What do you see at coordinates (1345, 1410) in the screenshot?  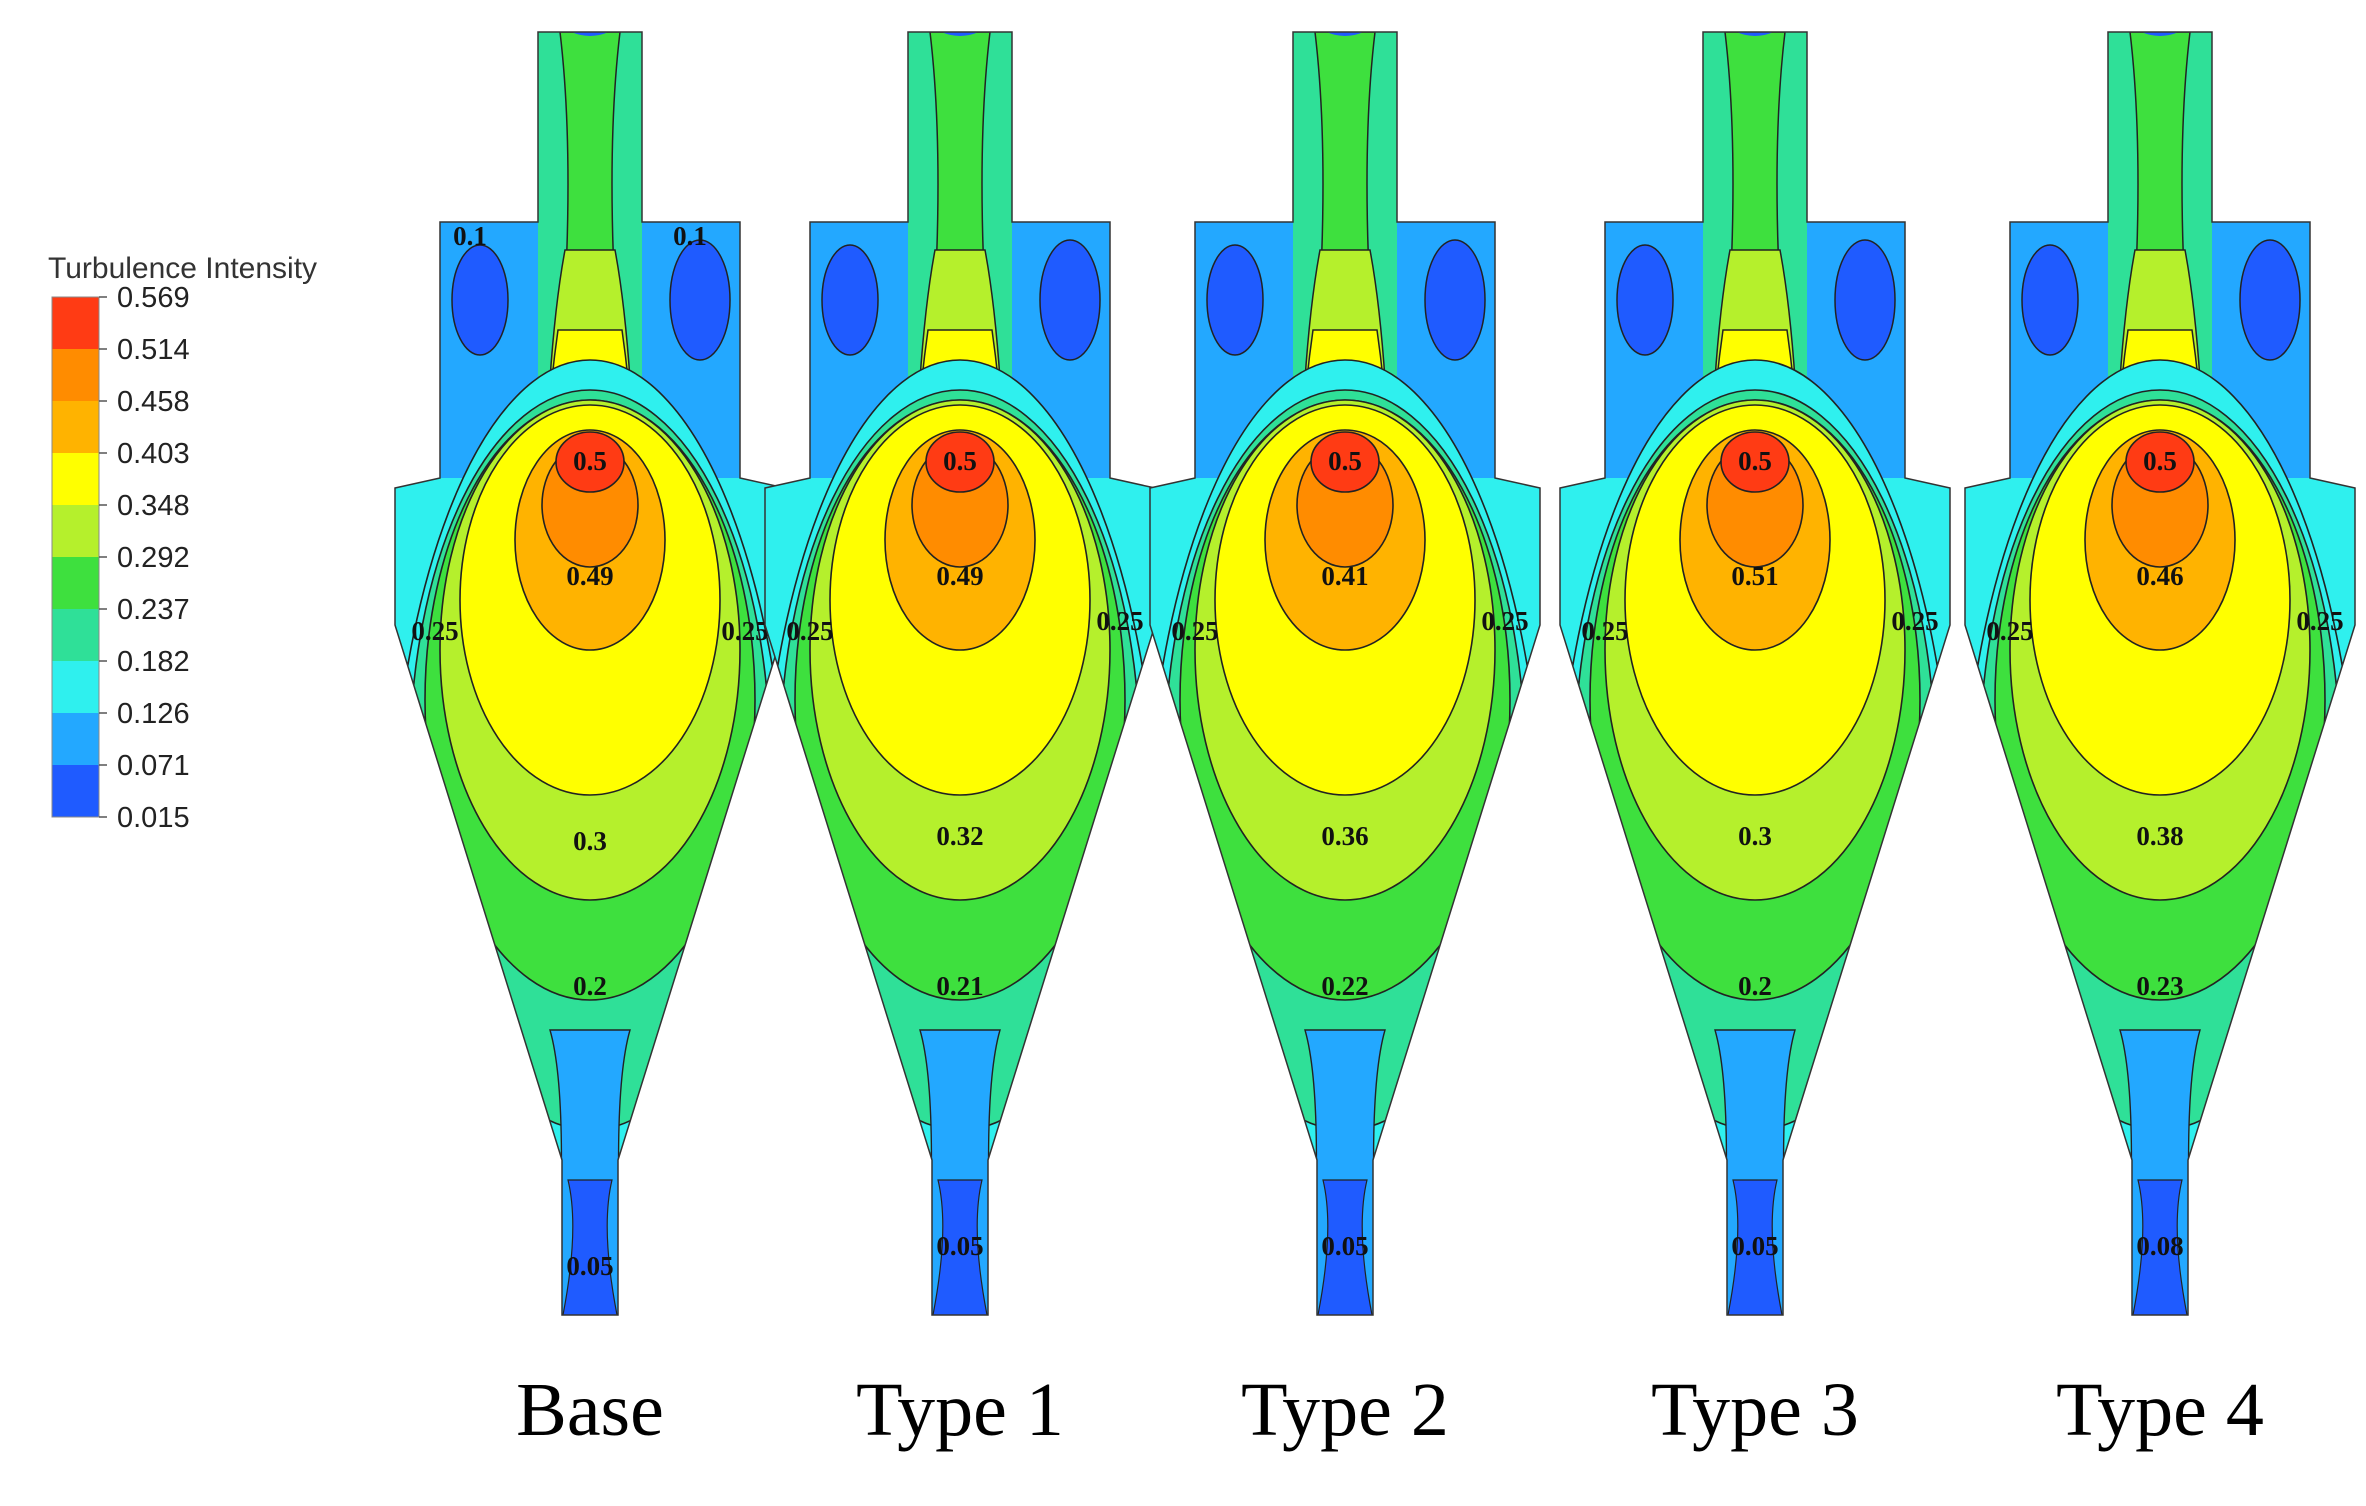 I see `panel-caption: Type 2` at bounding box center [1345, 1410].